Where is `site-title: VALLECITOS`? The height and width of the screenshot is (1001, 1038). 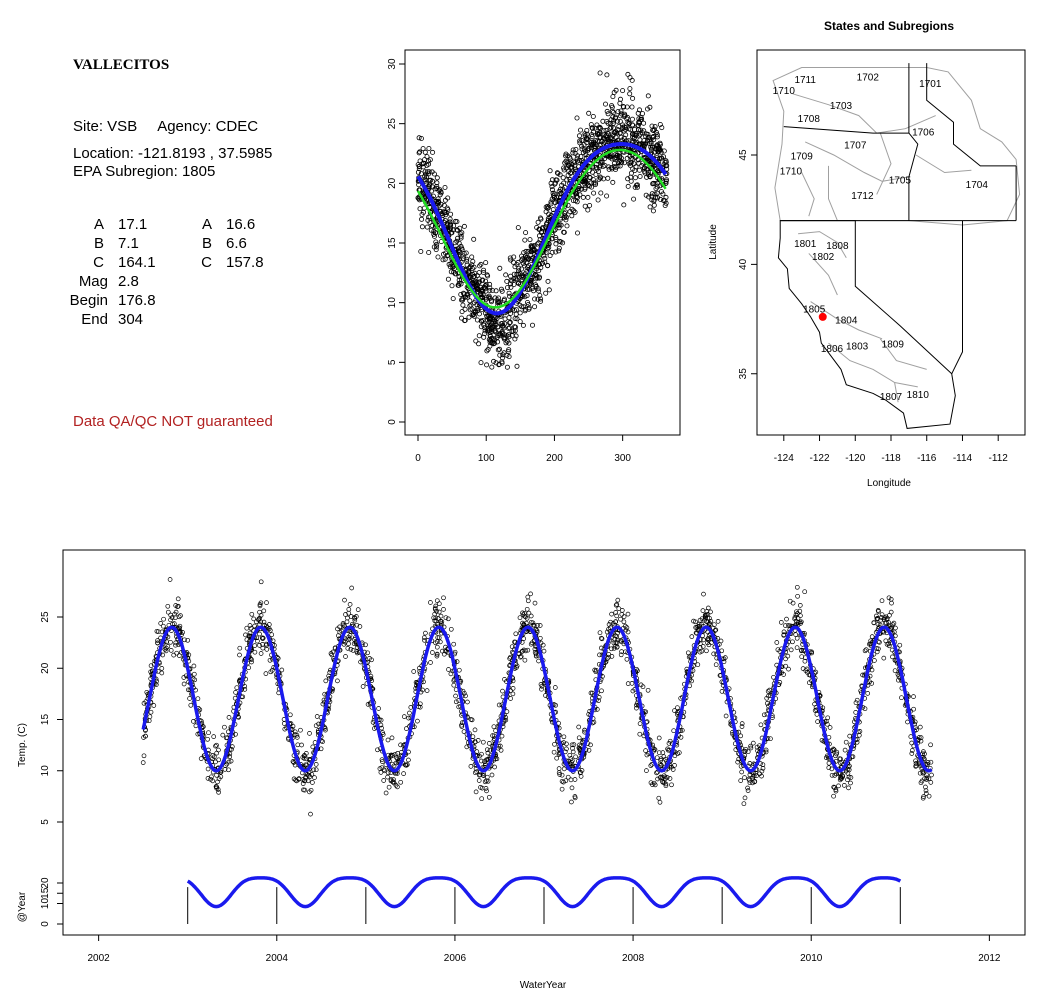 site-title: VALLECITOS is located at coordinates (121, 65).